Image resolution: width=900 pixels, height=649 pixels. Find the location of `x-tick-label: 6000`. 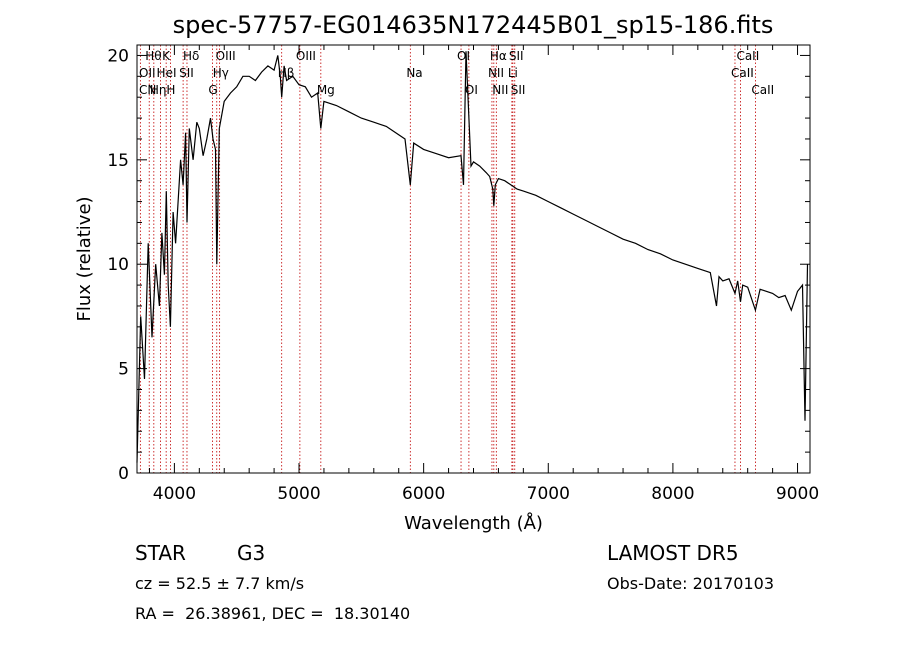

x-tick-label: 6000 is located at coordinates (423, 494).